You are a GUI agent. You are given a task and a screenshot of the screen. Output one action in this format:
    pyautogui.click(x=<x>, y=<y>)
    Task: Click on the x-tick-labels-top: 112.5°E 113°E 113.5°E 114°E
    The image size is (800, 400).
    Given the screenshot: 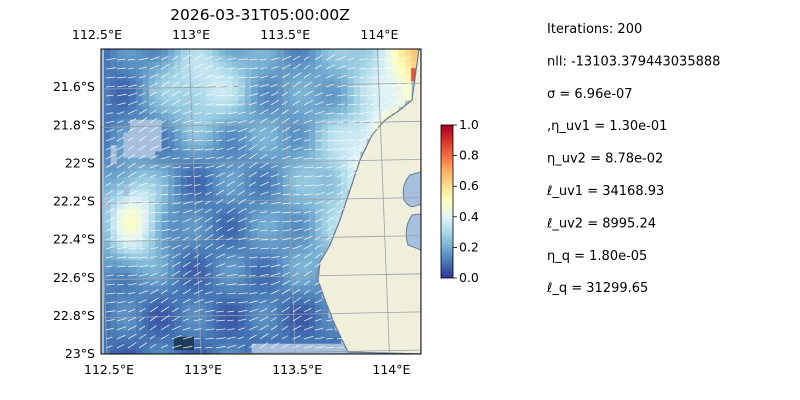 What is the action you would take?
    pyautogui.click(x=235, y=34)
    